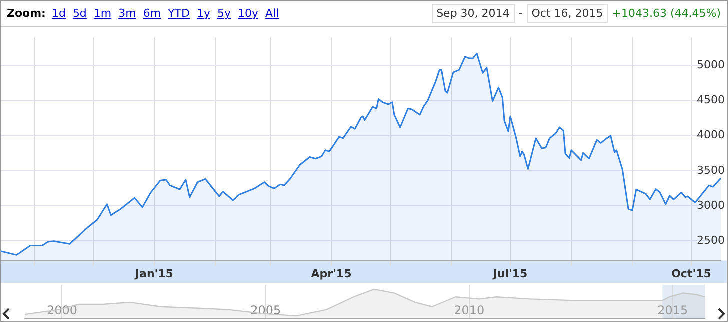  Describe the element at coordinates (331, 273) in the screenshot. I see `x-tick-label: Apr'15` at that location.